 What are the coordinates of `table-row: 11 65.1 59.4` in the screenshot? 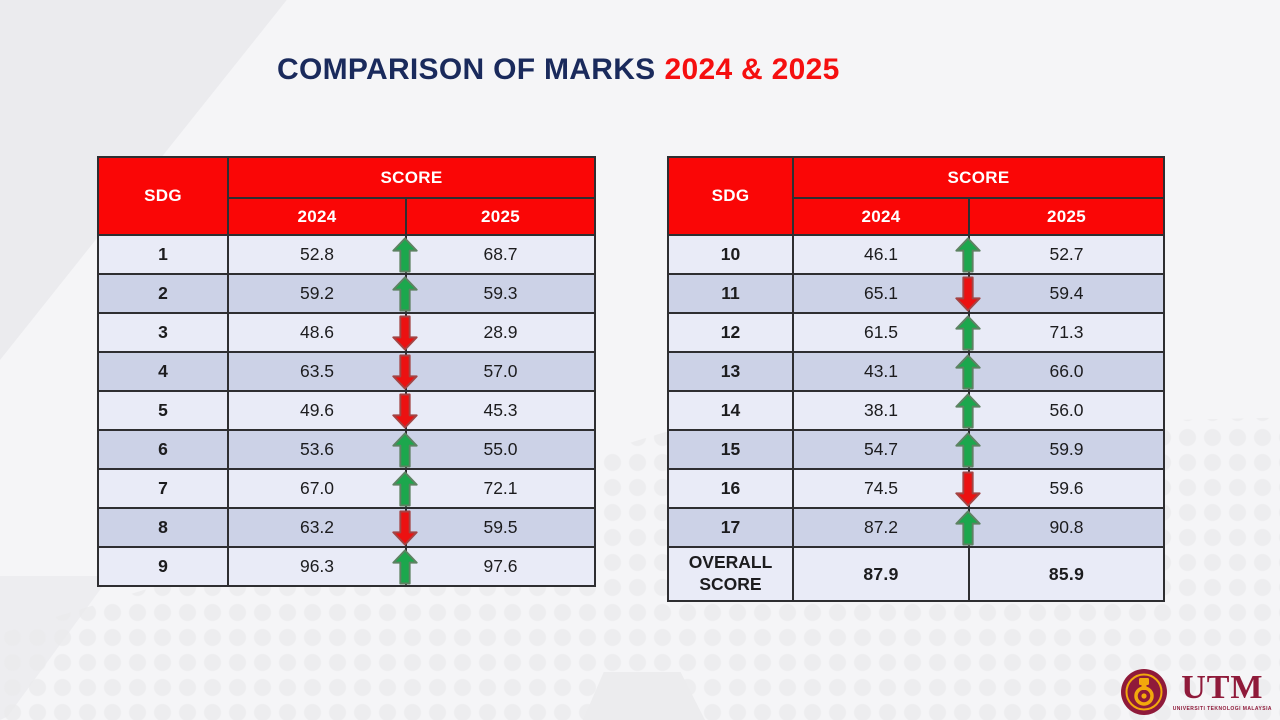 It's located at (916, 293).